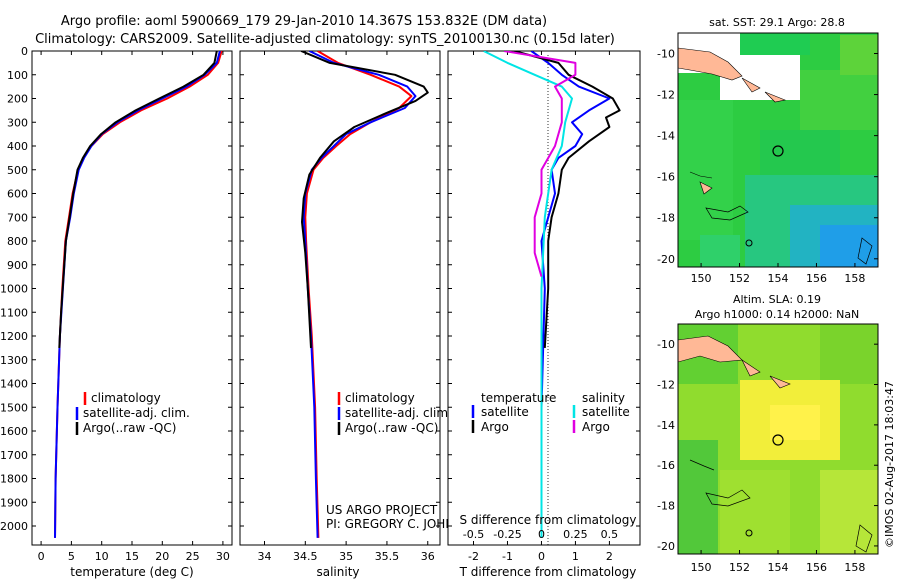 This screenshot has height=580, width=900. Describe the element at coordinates (854, 278) in the screenshot. I see `lon-tick-label: 158` at that location.